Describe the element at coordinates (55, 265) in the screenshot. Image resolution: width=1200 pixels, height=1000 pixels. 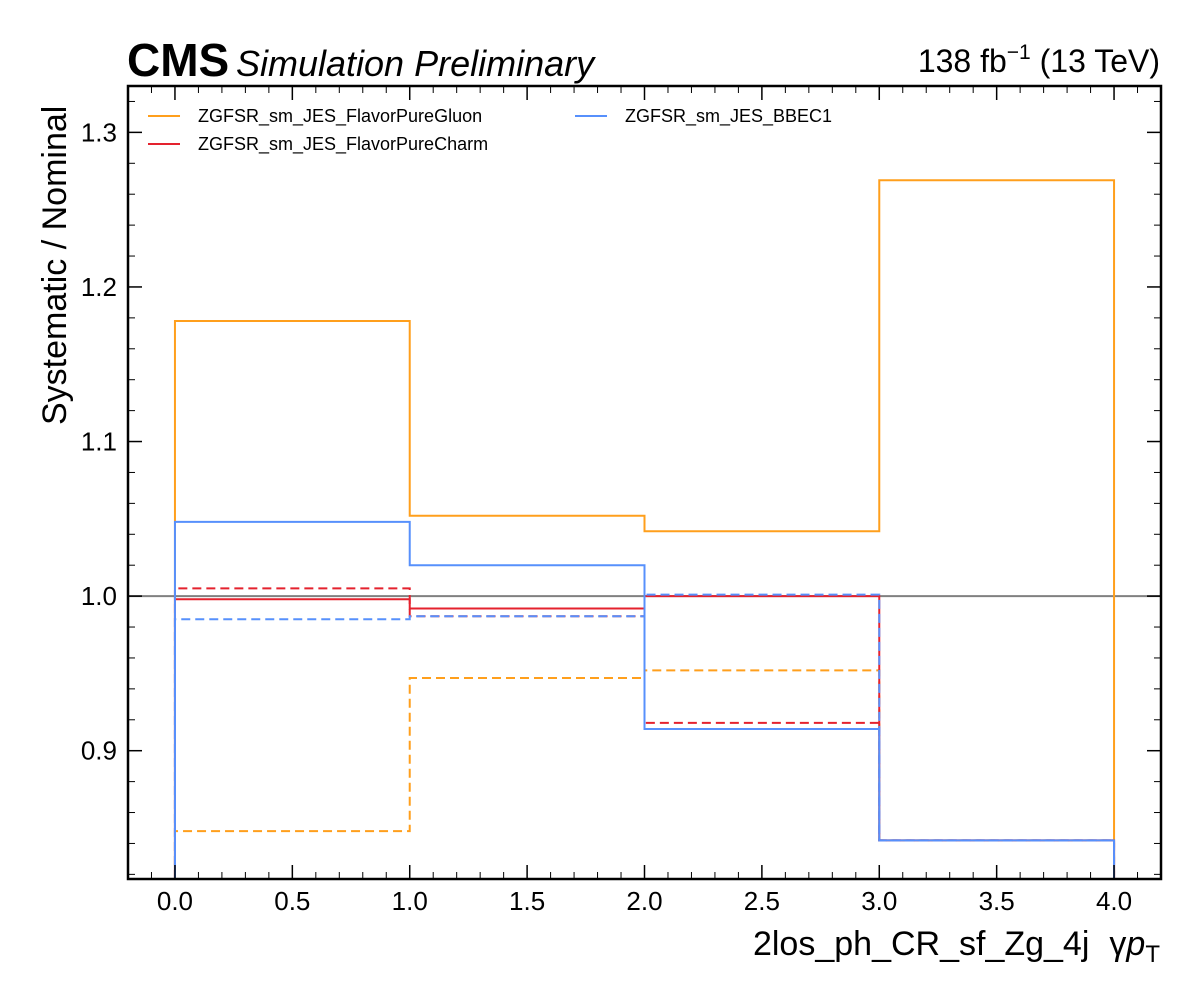
I see `y-axis-title: Systematic / Nominal` at that location.